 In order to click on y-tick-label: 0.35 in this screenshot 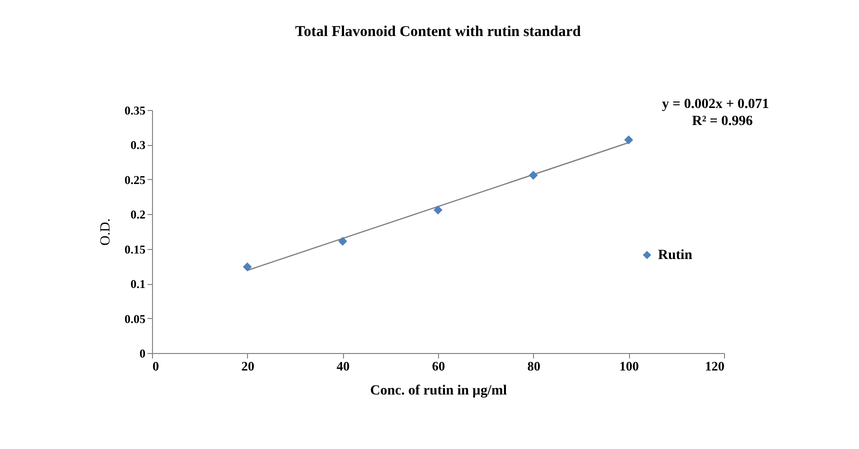, I will do `click(135, 111)`.